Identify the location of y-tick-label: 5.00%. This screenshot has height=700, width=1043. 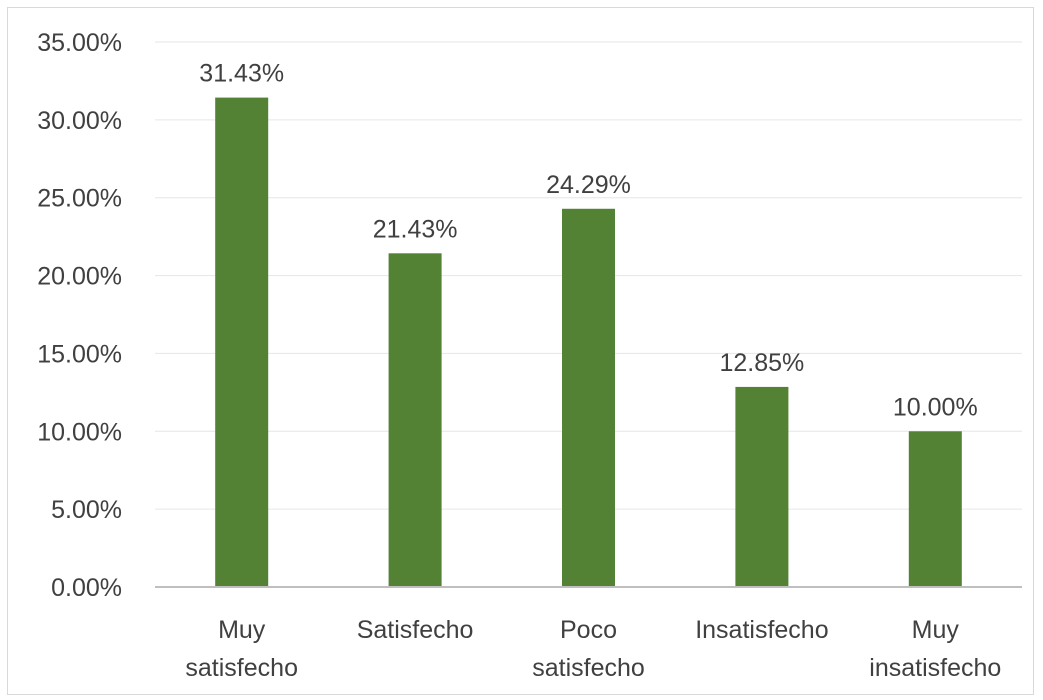
(86, 510).